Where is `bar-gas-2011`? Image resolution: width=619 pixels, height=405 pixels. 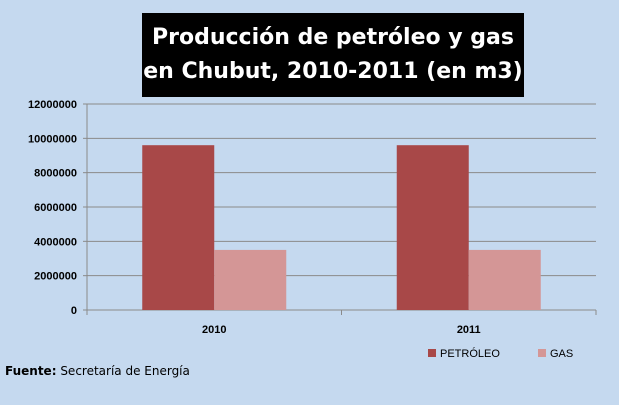 bar-gas-2011 is located at coordinates (504, 279).